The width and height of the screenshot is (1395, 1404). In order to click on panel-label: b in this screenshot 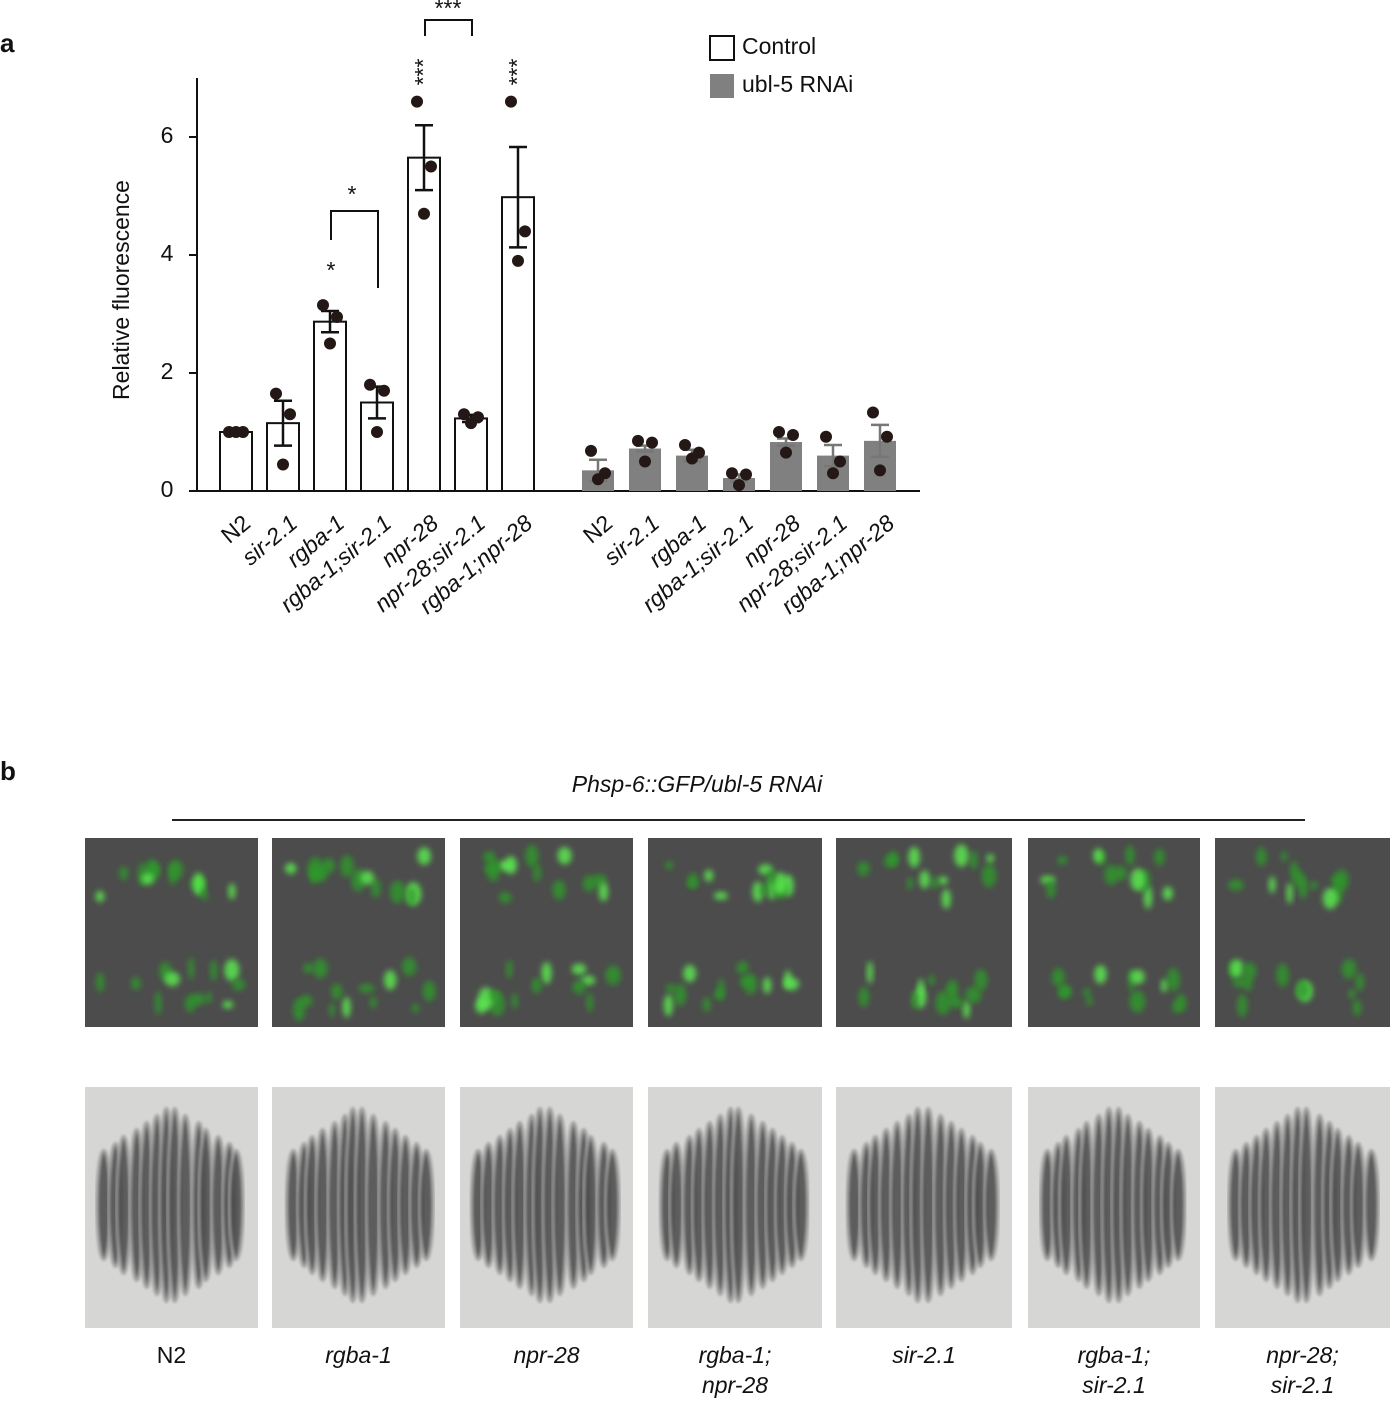, I will do `click(8, 771)`.